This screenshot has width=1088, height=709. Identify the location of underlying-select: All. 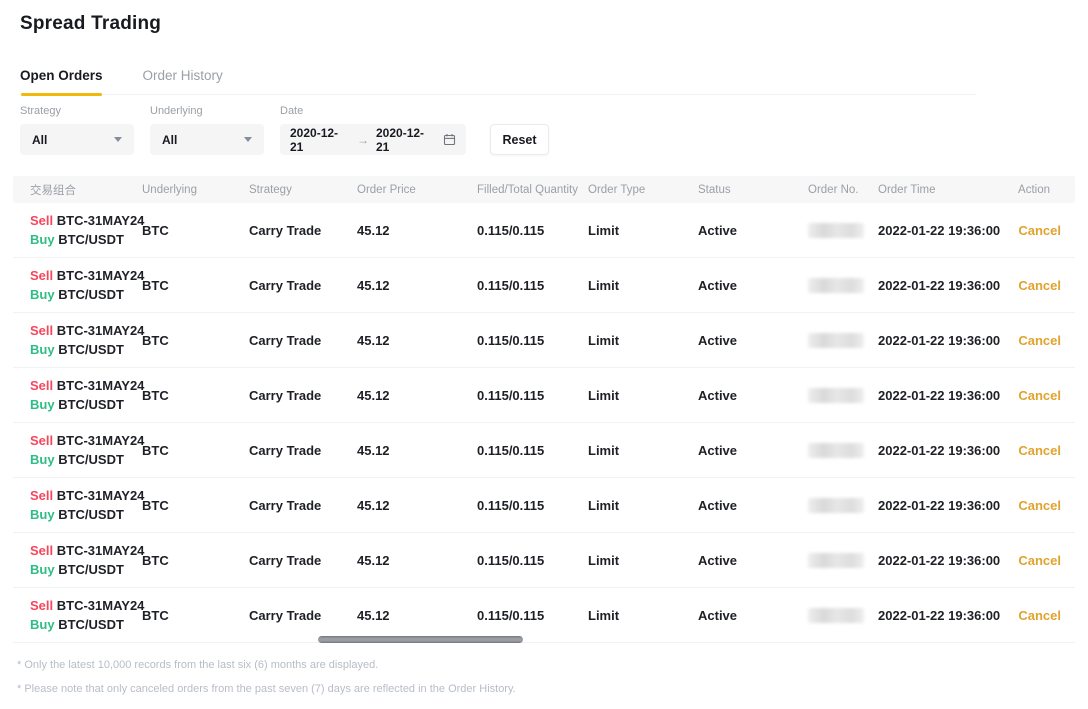
(207, 139).